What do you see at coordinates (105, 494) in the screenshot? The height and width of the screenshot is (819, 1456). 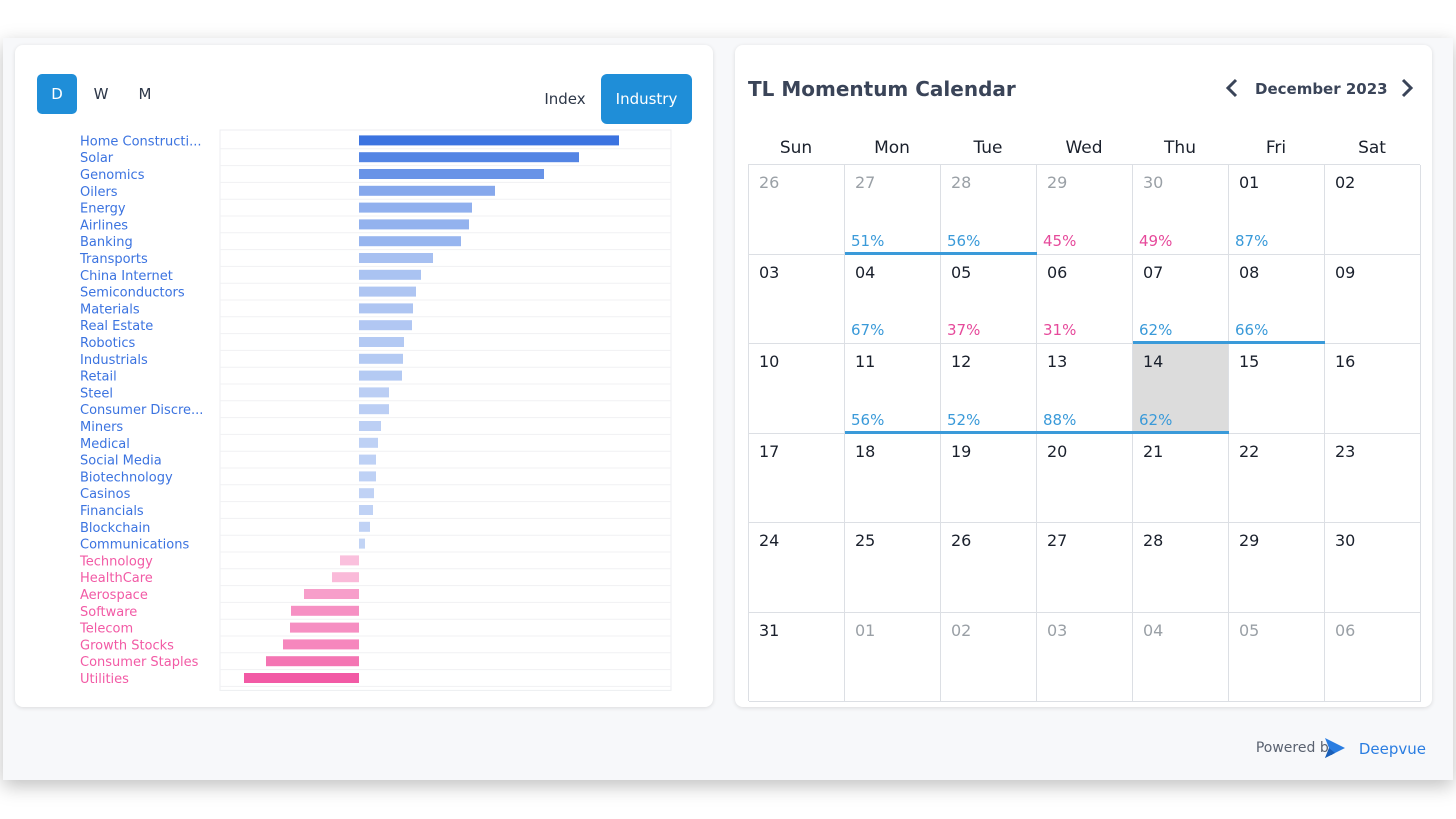 I see `category-label: Casinos` at bounding box center [105, 494].